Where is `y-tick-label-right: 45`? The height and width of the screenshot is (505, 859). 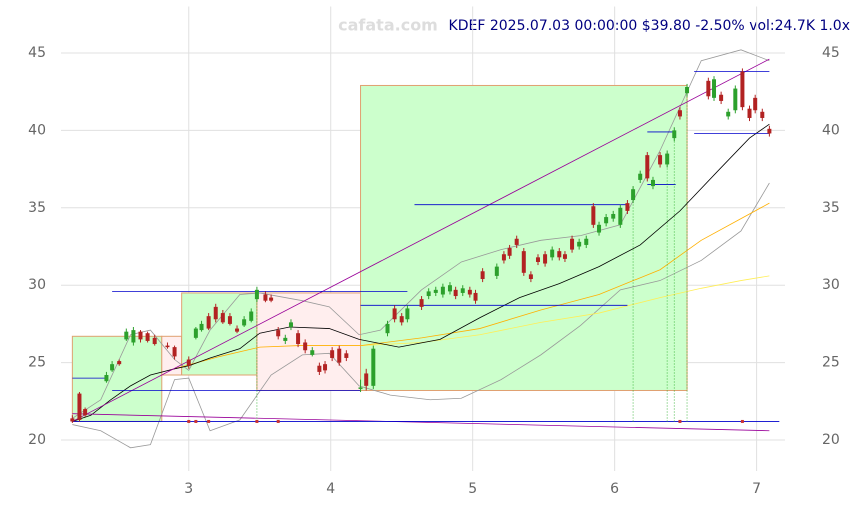
y-tick-label-right: 45 is located at coordinates (831, 53).